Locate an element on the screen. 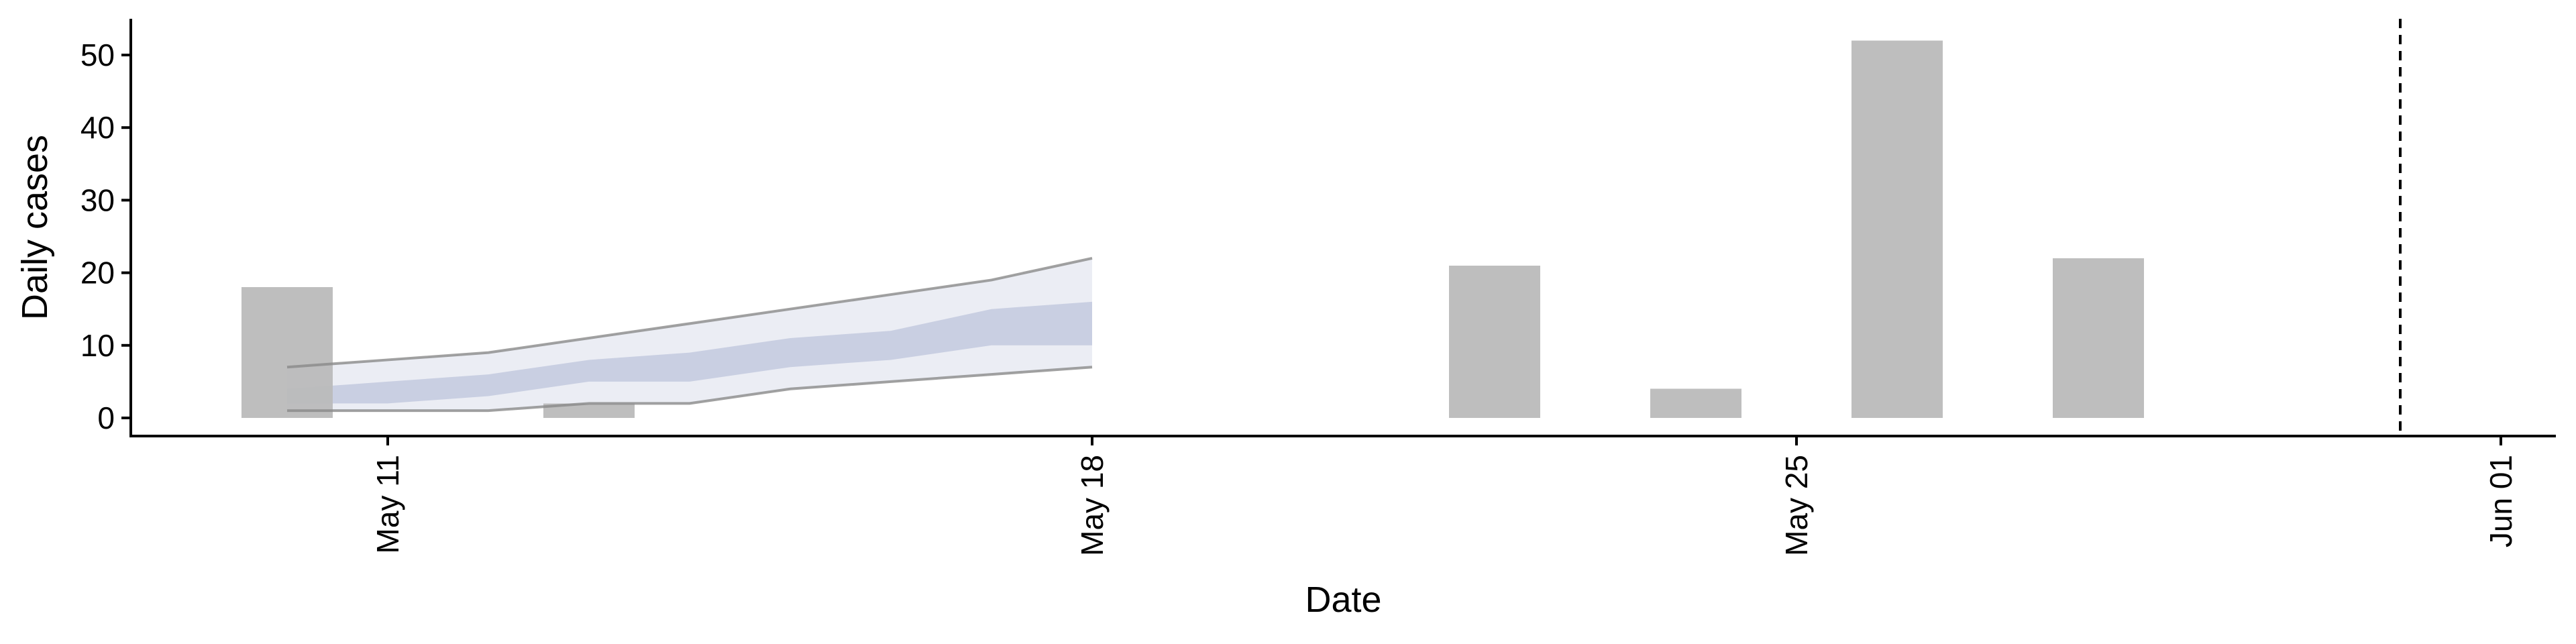 The width and height of the screenshot is (2576, 644). forecast-outer-band is located at coordinates (689, 334).